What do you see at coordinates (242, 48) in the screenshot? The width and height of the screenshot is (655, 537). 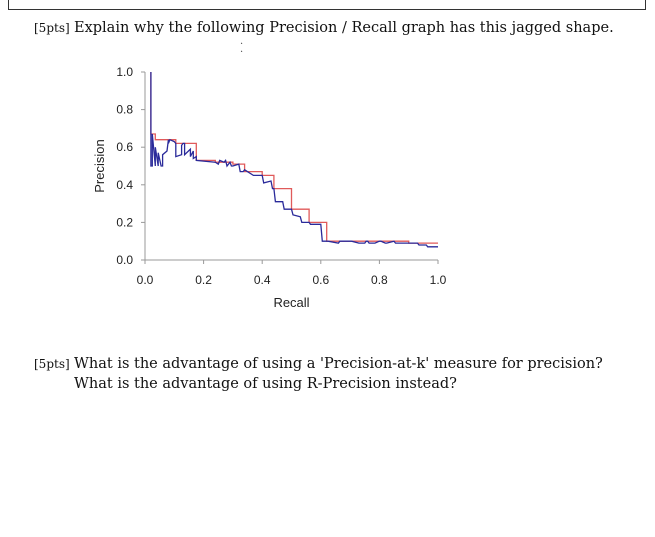 I see `text-cursor-marker: · ·` at bounding box center [242, 48].